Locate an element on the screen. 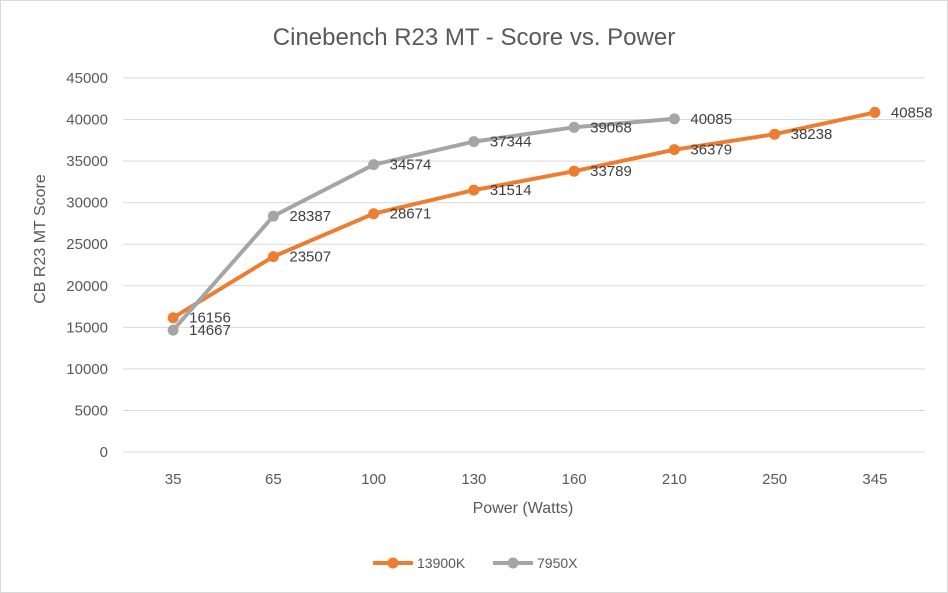 Image resolution: width=948 pixels, height=593 pixels. y-tick-label: 30000 is located at coordinates (87, 203).